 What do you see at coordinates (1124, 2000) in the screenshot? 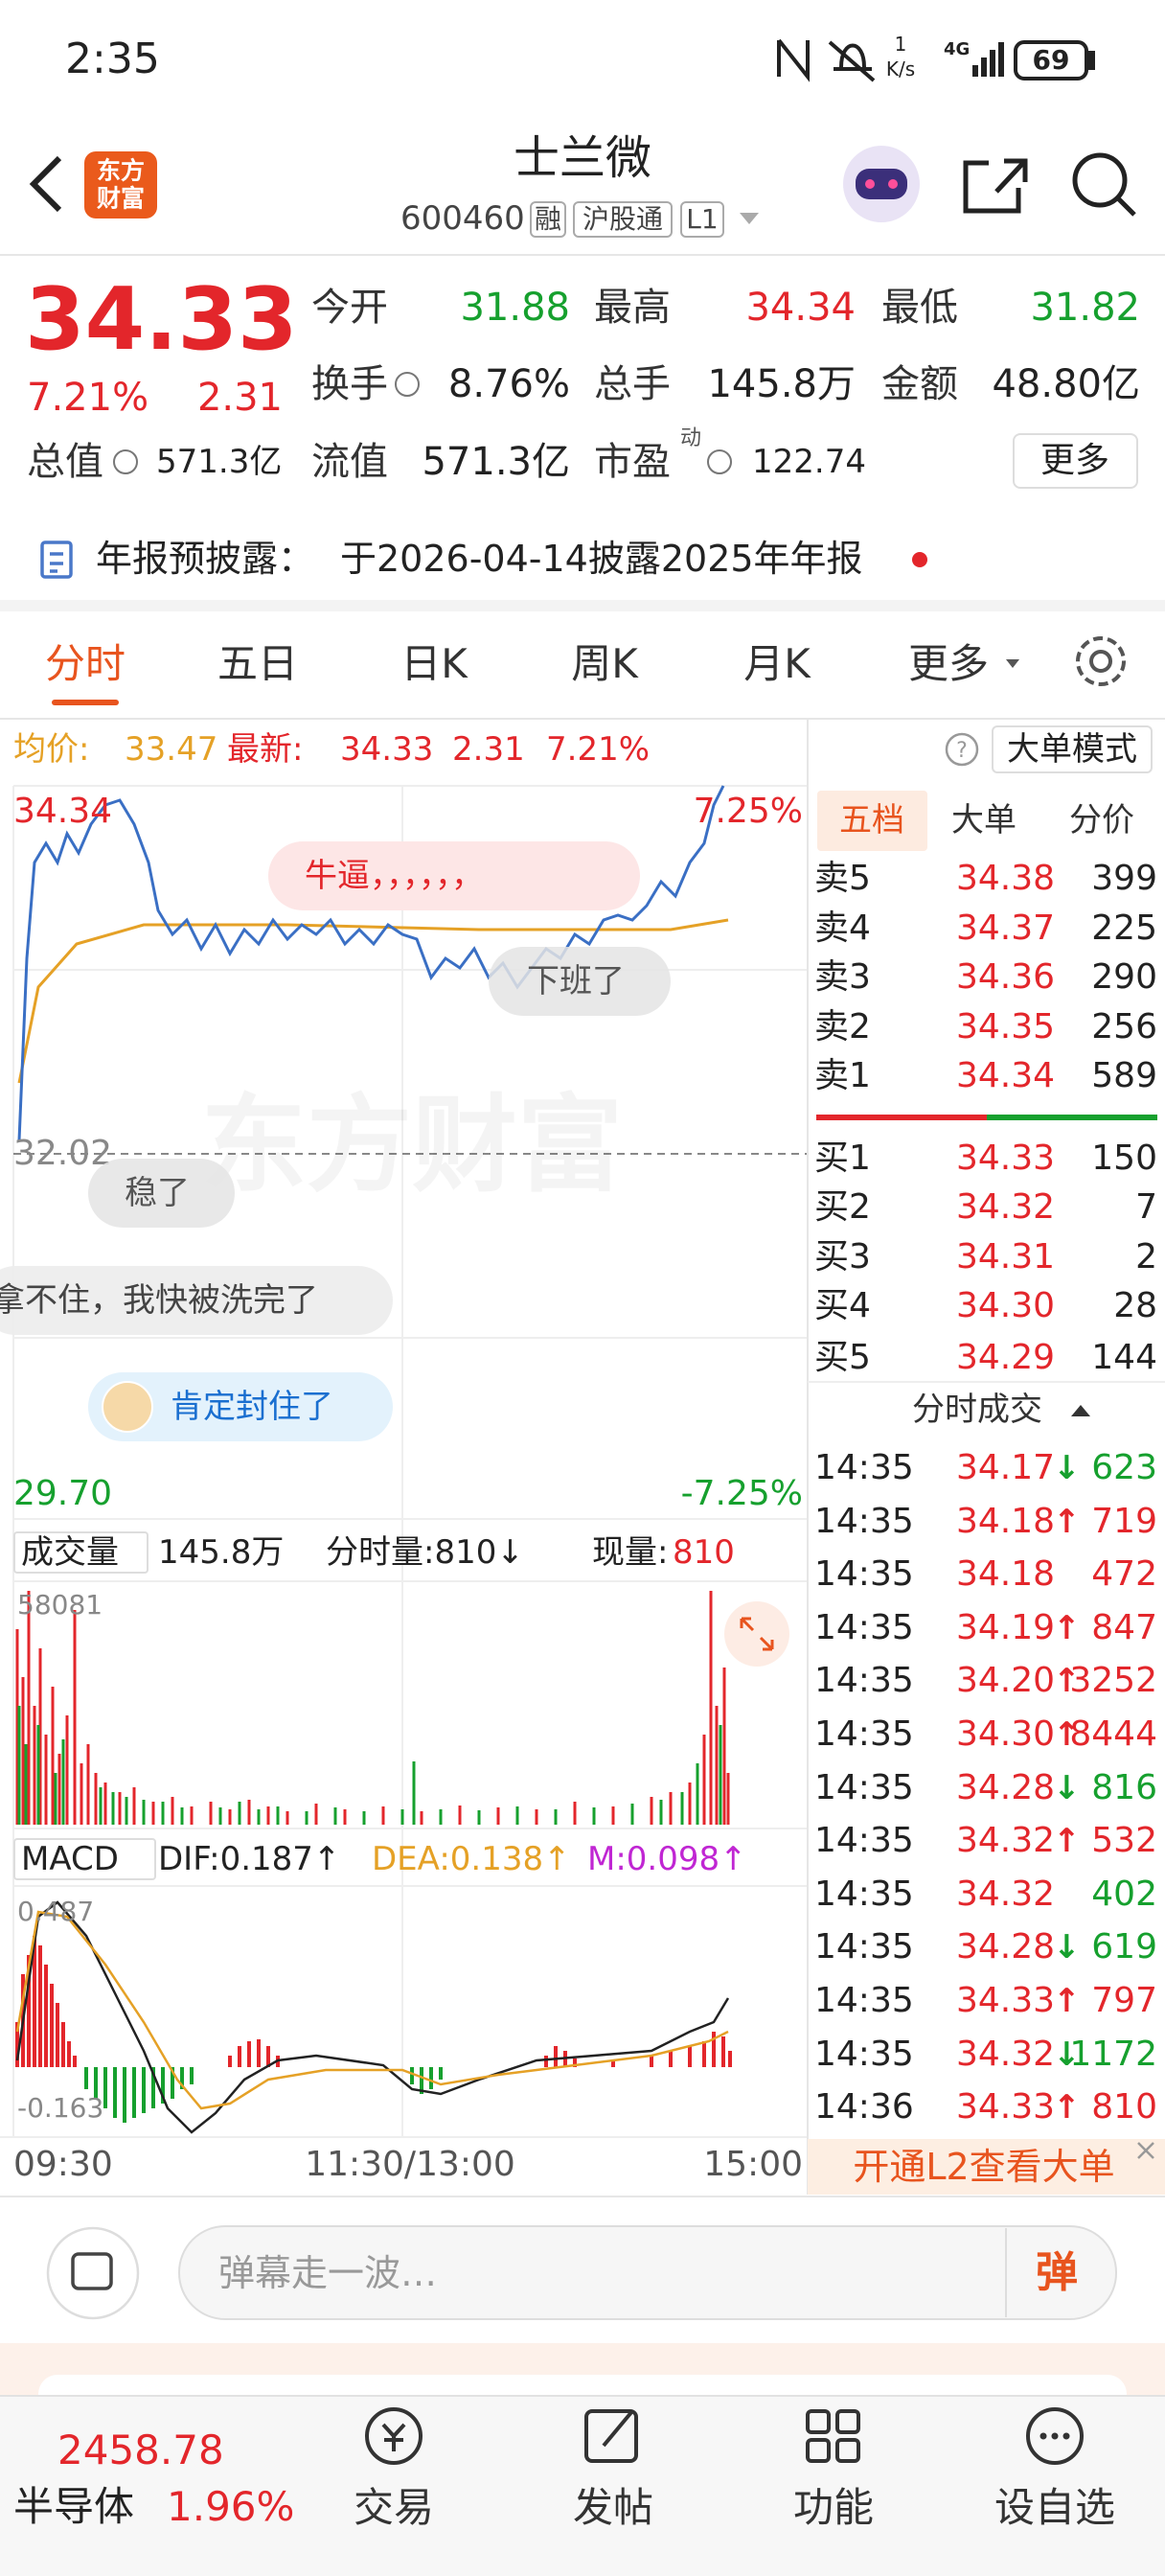
I see `trade-vol: 797` at bounding box center [1124, 2000].